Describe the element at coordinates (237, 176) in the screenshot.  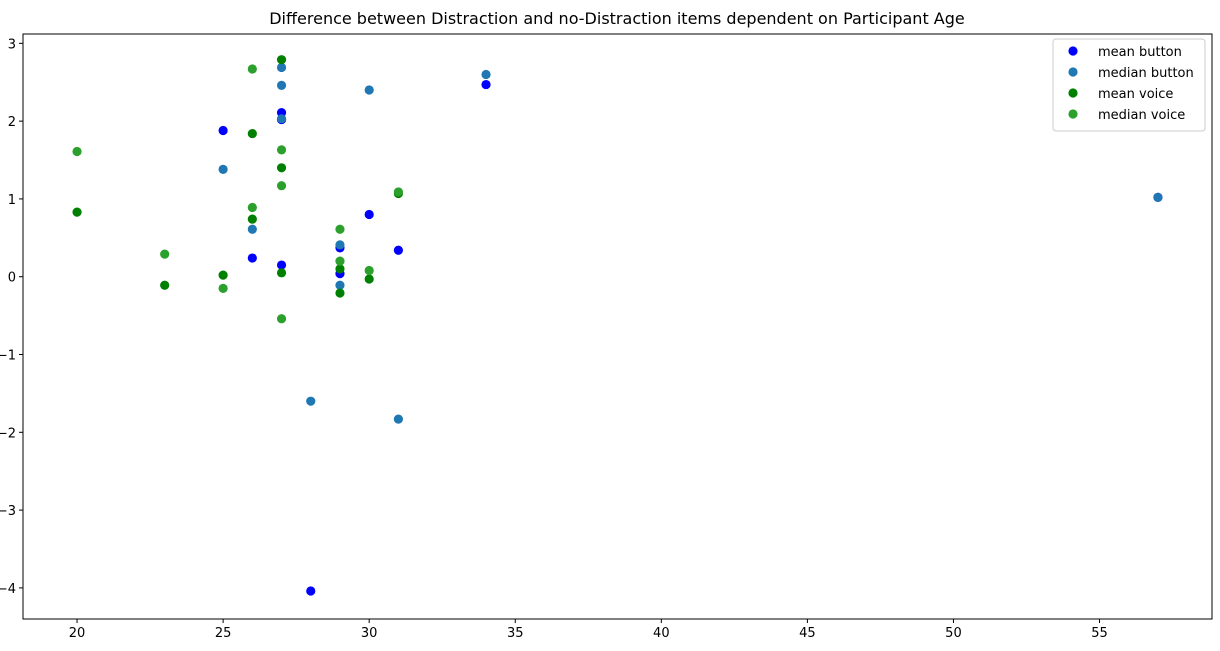
I see `series-mean-voice` at that location.